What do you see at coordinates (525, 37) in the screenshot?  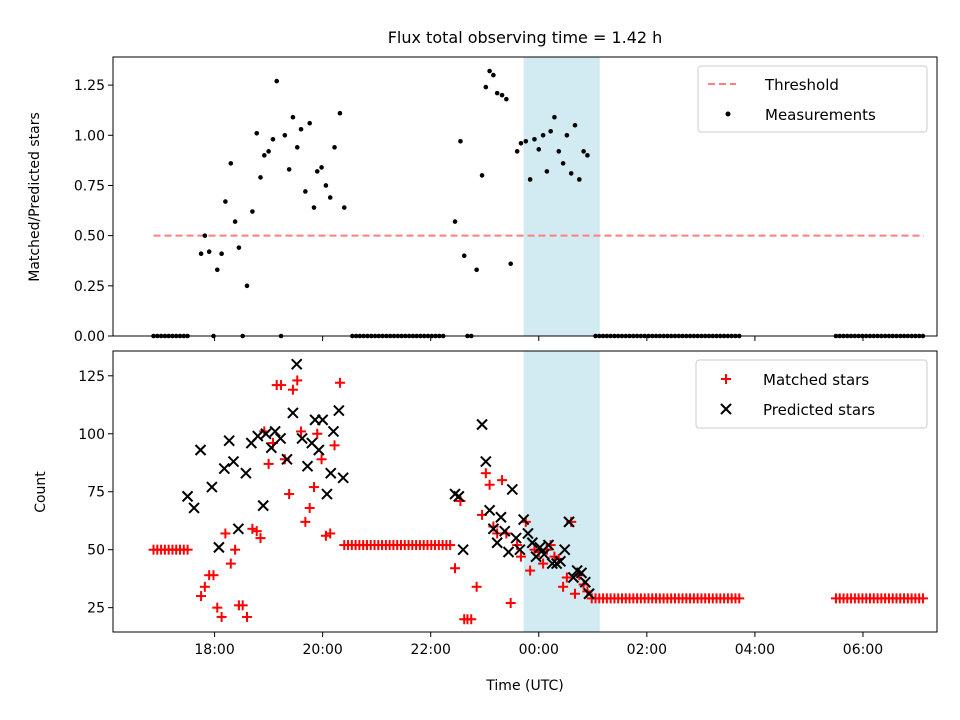 I see `chart-title: Flux total observing time = 1.42 h` at bounding box center [525, 37].